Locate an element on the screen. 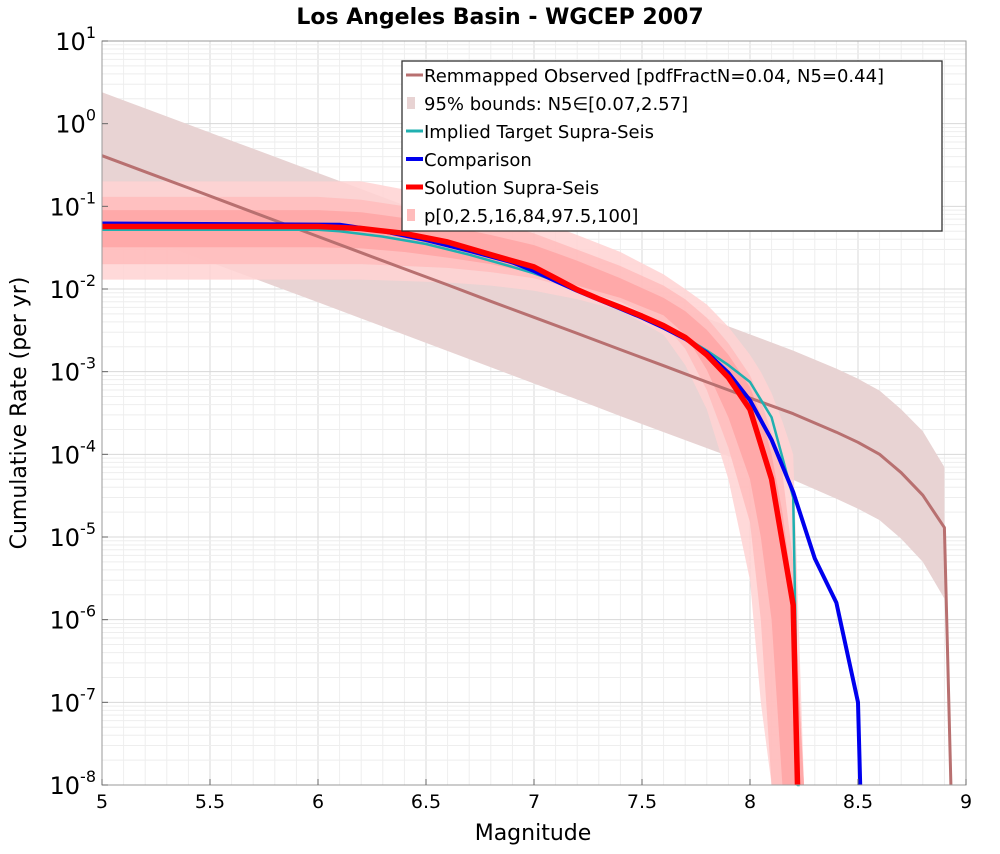 This screenshot has height=854, width=1000. x-tick-label: 9 is located at coordinates (966, 802).